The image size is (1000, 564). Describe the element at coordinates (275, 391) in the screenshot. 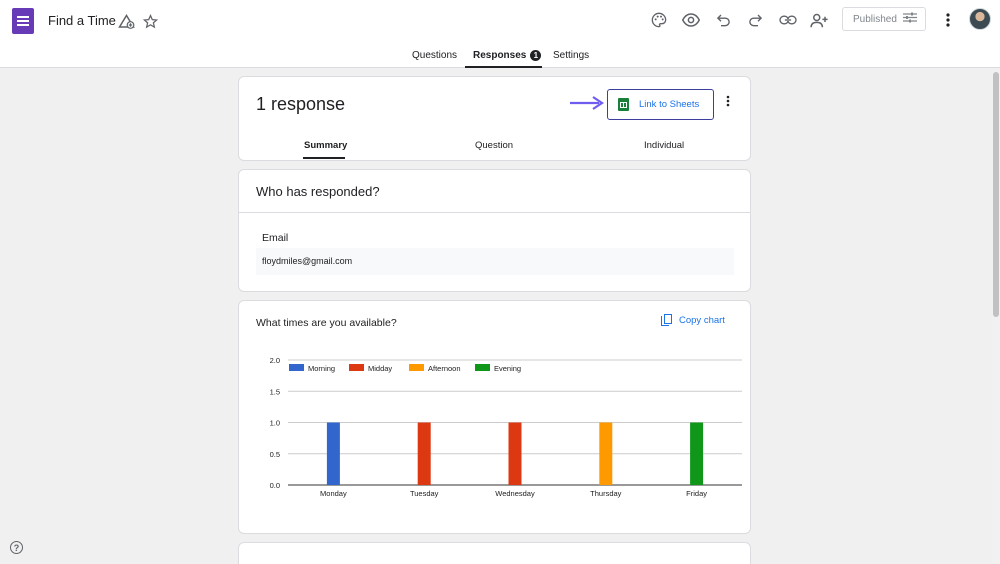

I see `y-tick-label: 1.5` at that location.